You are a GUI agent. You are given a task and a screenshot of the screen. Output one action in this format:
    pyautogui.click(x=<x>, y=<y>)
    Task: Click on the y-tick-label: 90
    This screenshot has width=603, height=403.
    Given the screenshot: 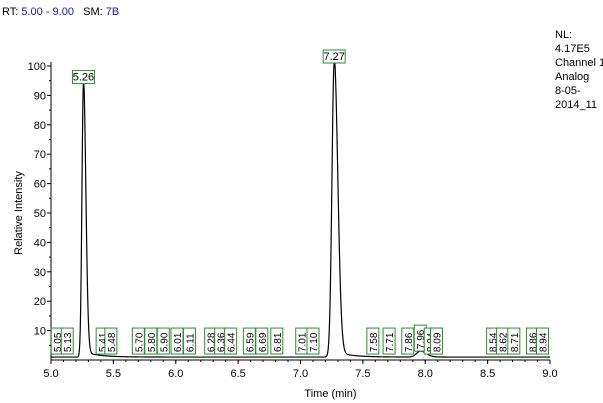 What is the action you would take?
    pyautogui.click(x=40, y=96)
    